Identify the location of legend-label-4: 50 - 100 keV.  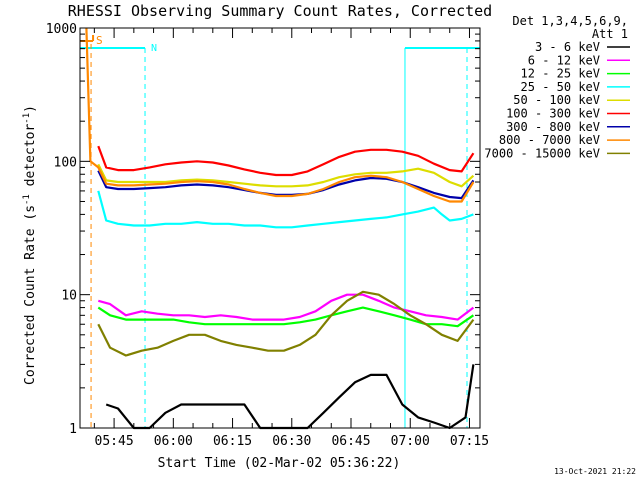
(556, 100).